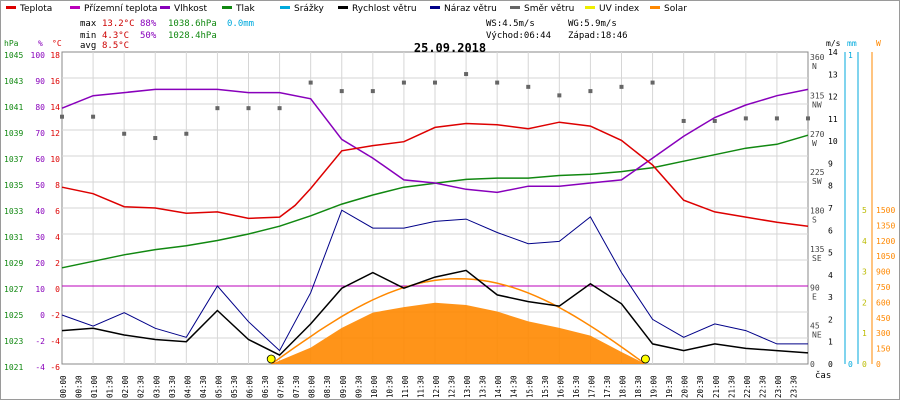 The height and width of the screenshot is (404, 900). What do you see at coordinates (115, 36) in the screenshot?
I see `stat-temp: 4.3°C` at bounding box center [115, 36].